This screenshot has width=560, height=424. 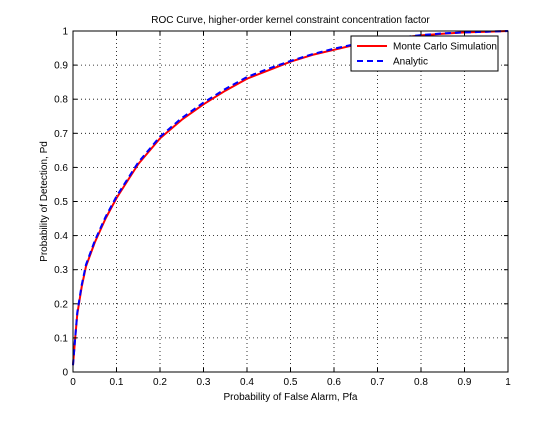 What do you see at coordinates (247, 382) in the screenshot?
I see `x-tick-label: 0.4` at bounding box center [247, 382].